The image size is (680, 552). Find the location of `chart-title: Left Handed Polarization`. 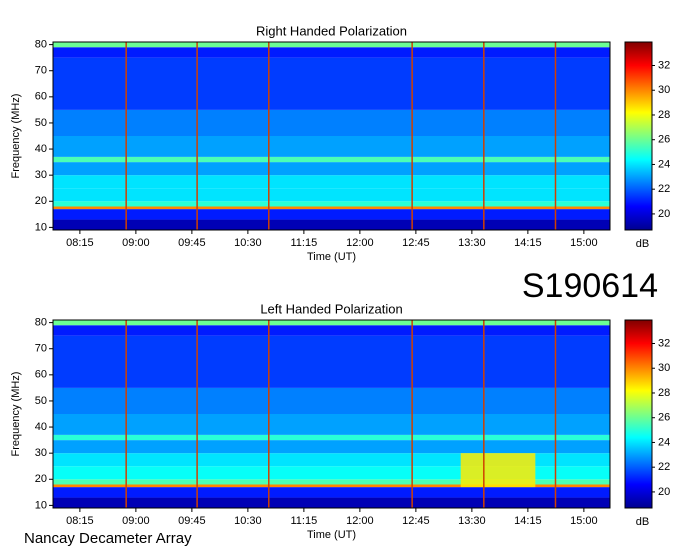

chart-title: Left Handed Polarization is located at coordinates (331, 308).